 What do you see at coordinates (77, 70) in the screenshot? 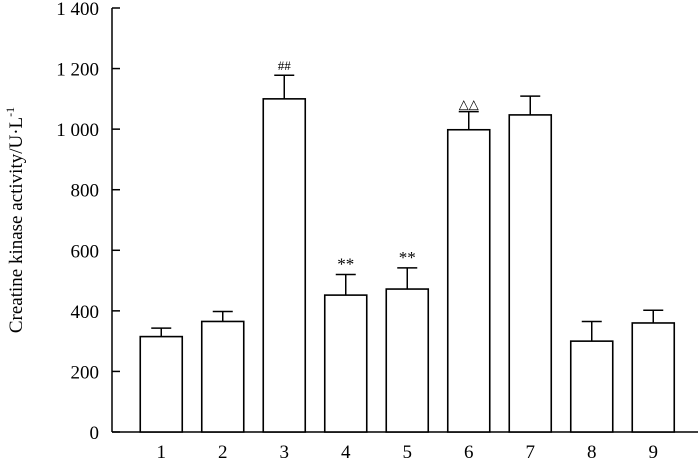
I see `y-tick-label: 1 200` at bounding box center [77, 70].